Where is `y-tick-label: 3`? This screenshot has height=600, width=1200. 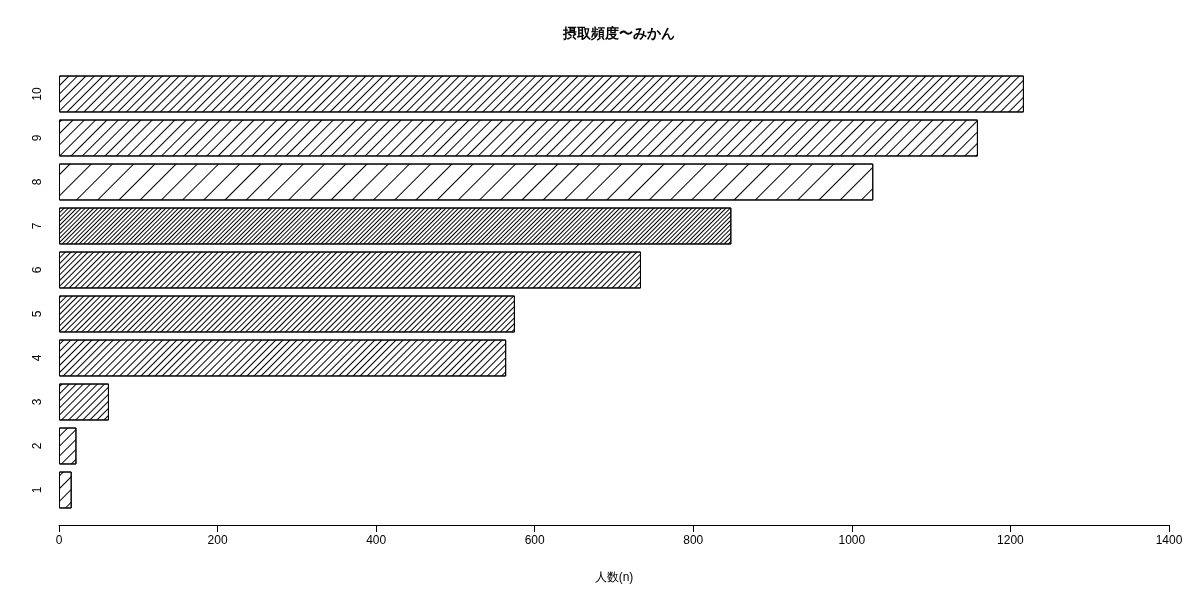 y-tick-label: 3 is located at coordinates (37, 402).